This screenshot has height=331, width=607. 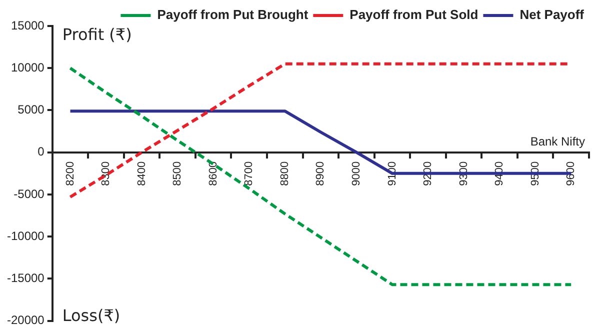 What do you see at coordinates (106, 173) in the screenshot?
I see `x-tick-label: 8300` at bounding box center [106, 173].